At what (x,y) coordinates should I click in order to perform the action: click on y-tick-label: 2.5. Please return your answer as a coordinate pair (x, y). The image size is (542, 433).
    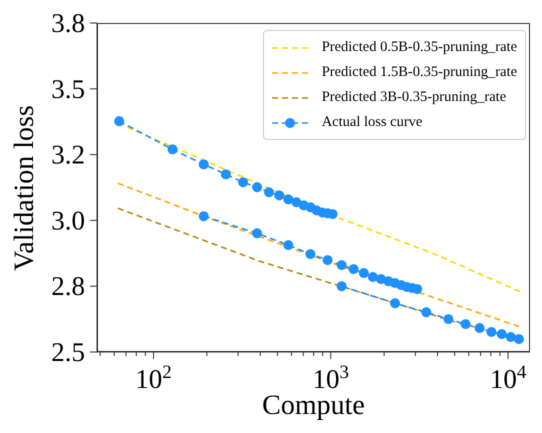
    Looking at the image, I should click on (68, 352).